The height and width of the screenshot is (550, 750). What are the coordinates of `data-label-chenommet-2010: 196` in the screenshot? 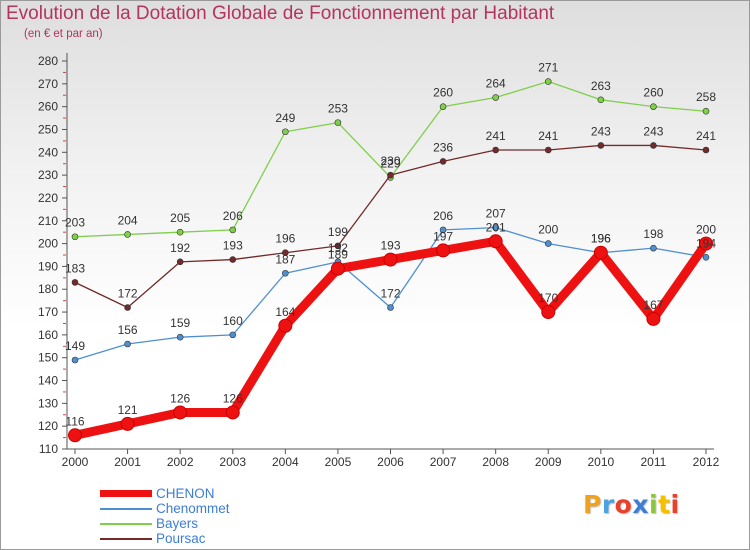 It's located at (601, 239).